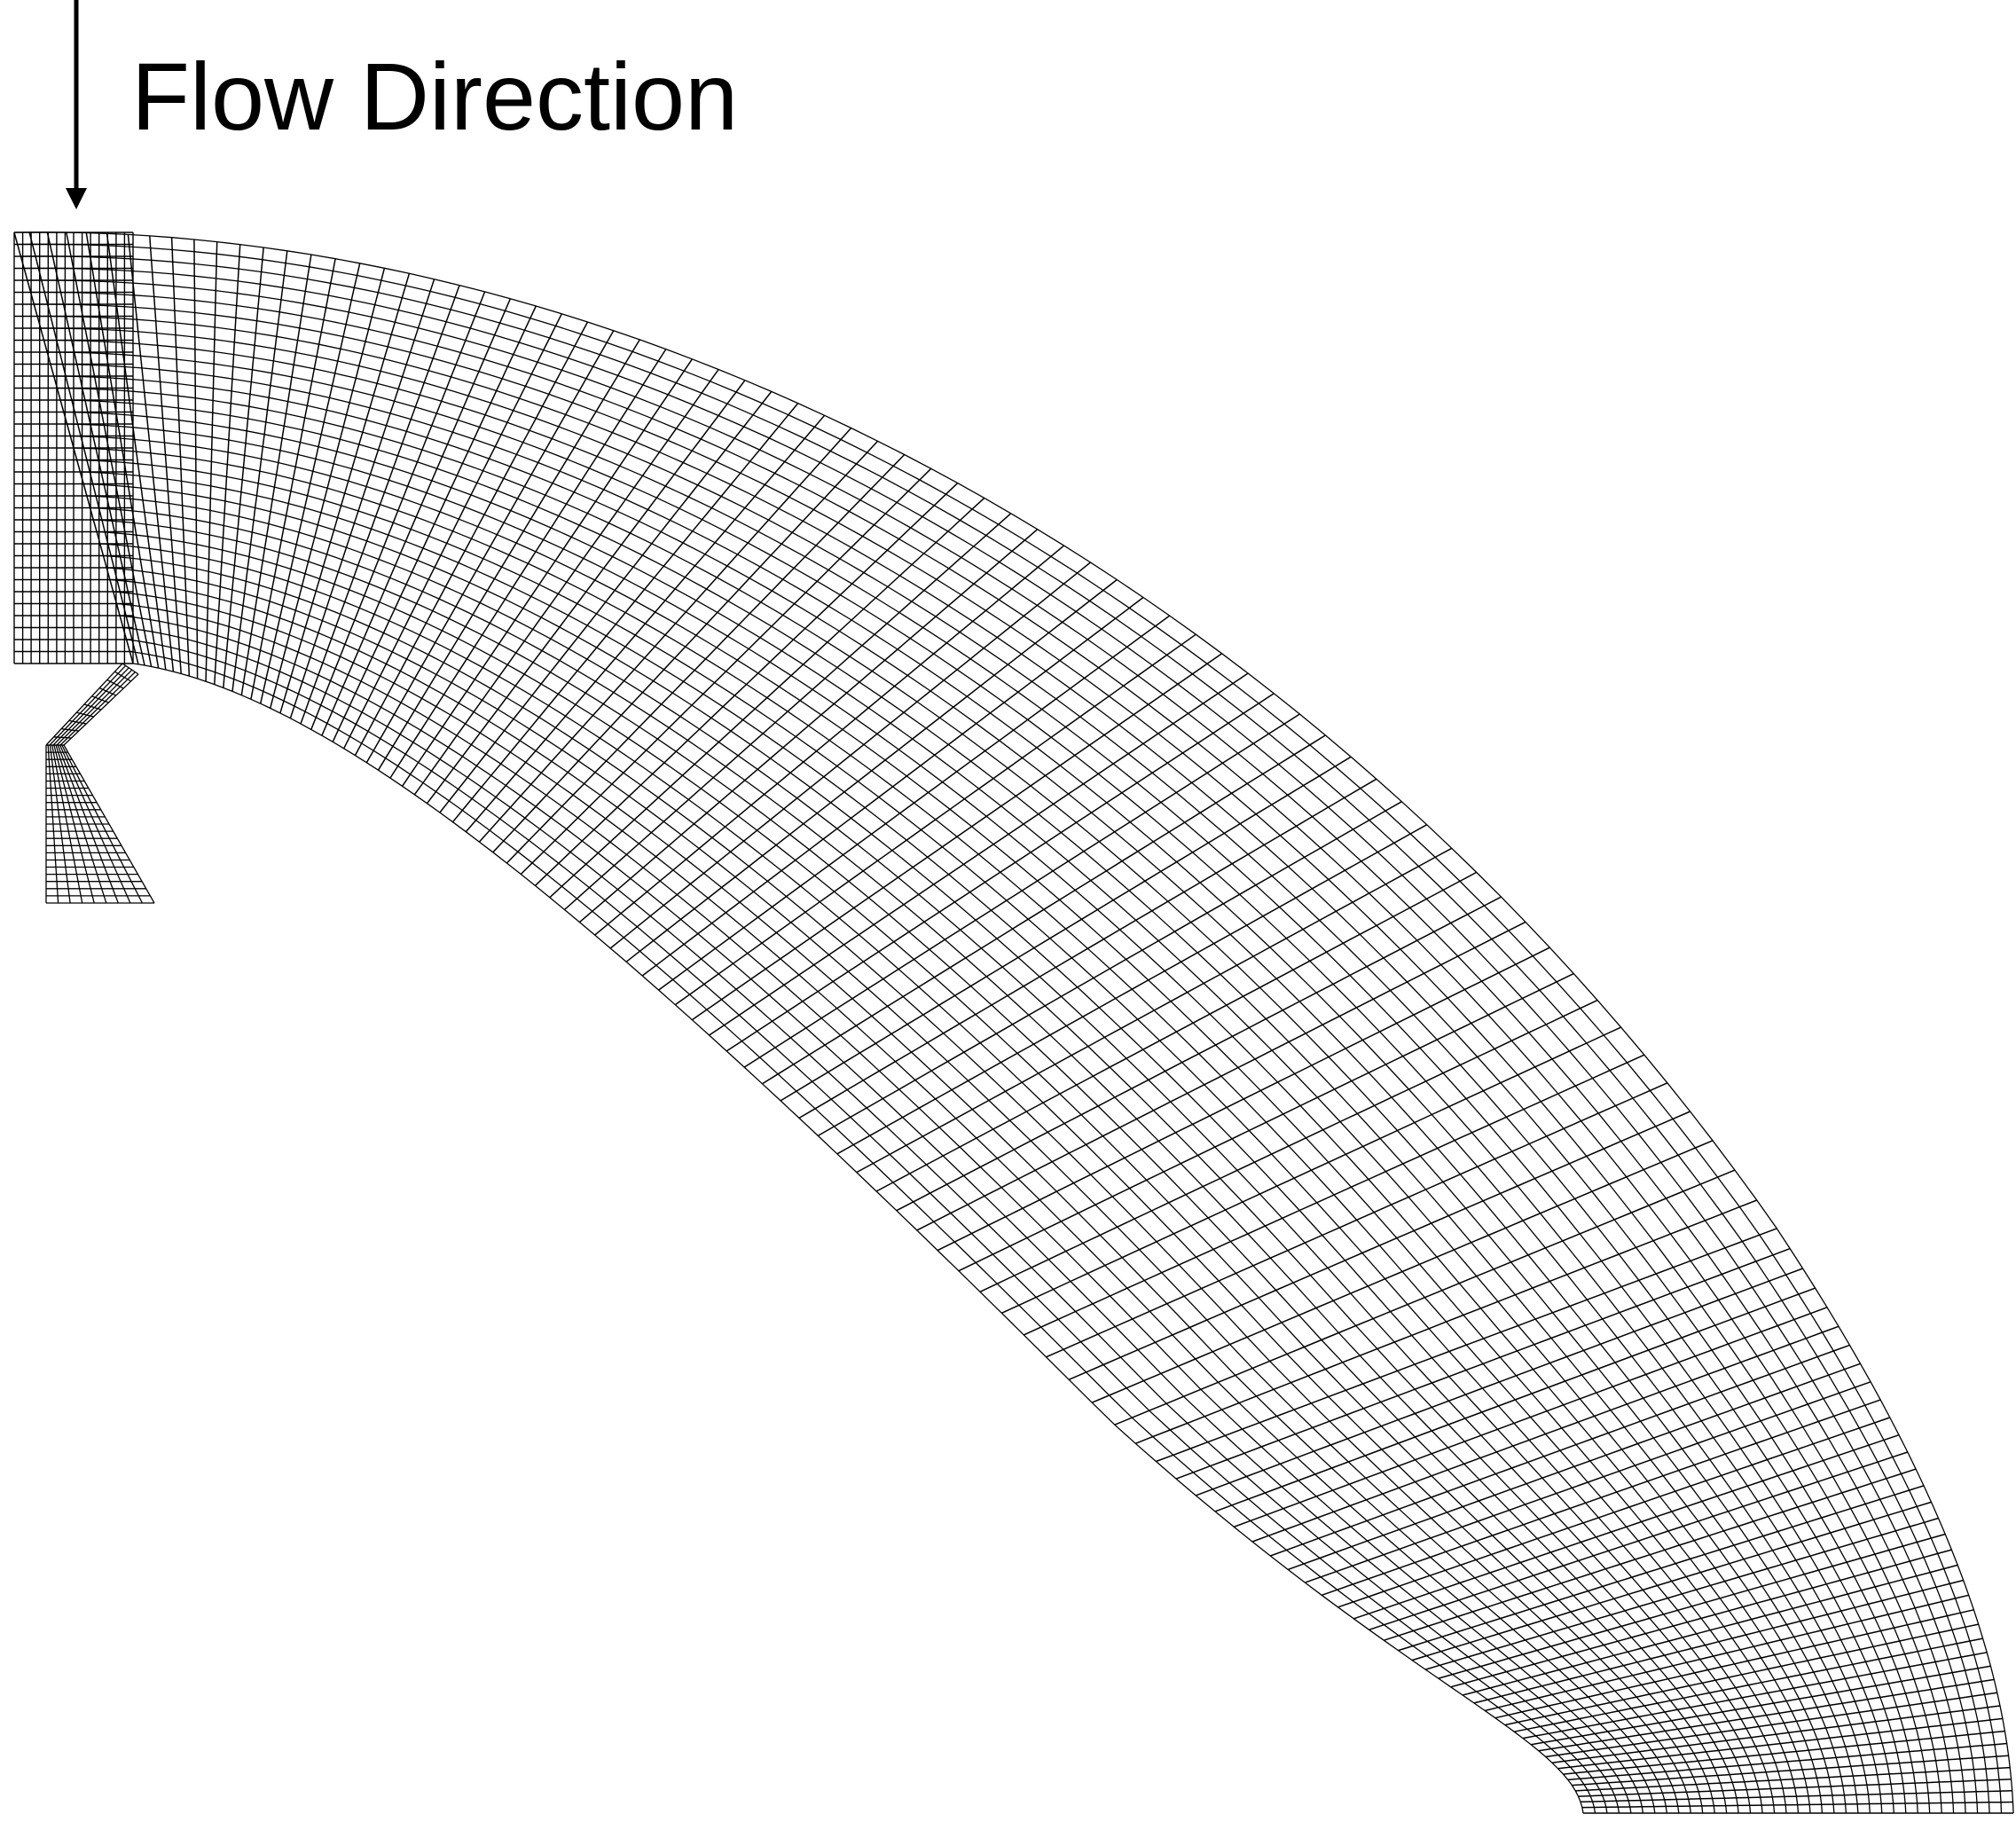 The width and height of the screenshot is (2016, 1822). I want to click on nozzle-mesh, so click(100, 824).